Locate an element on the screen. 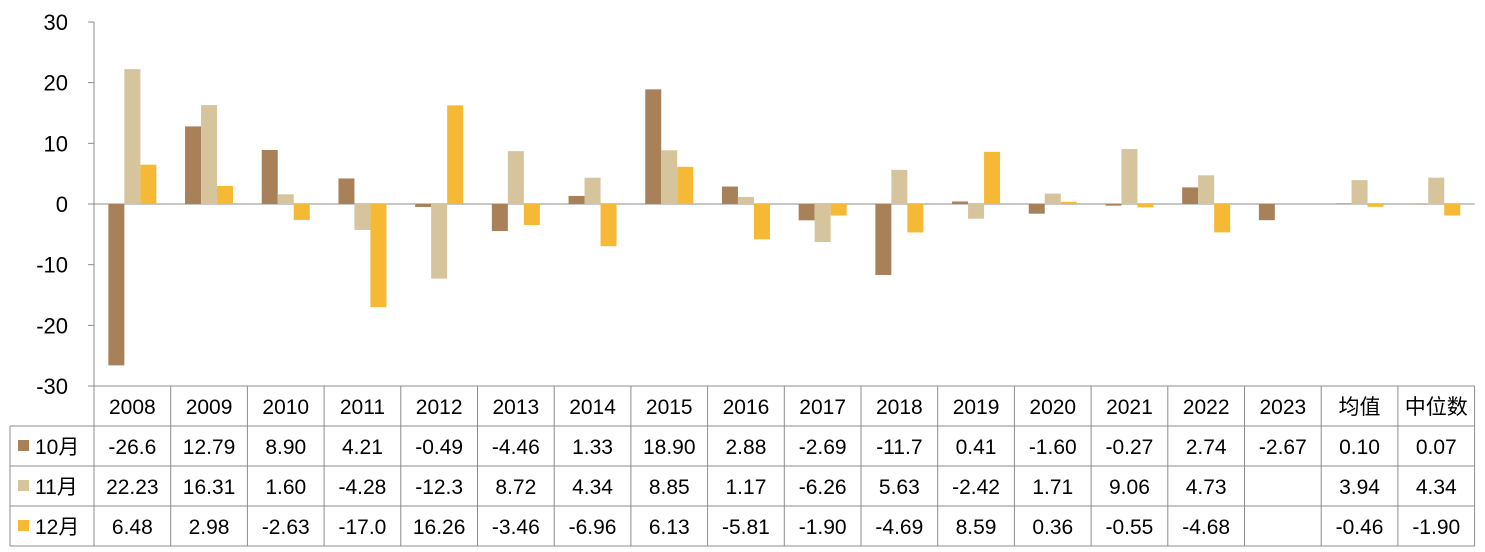 The height and width of the screenshot is (552, 1485). bar-10月-2009 is located at coordinates (193, 165).